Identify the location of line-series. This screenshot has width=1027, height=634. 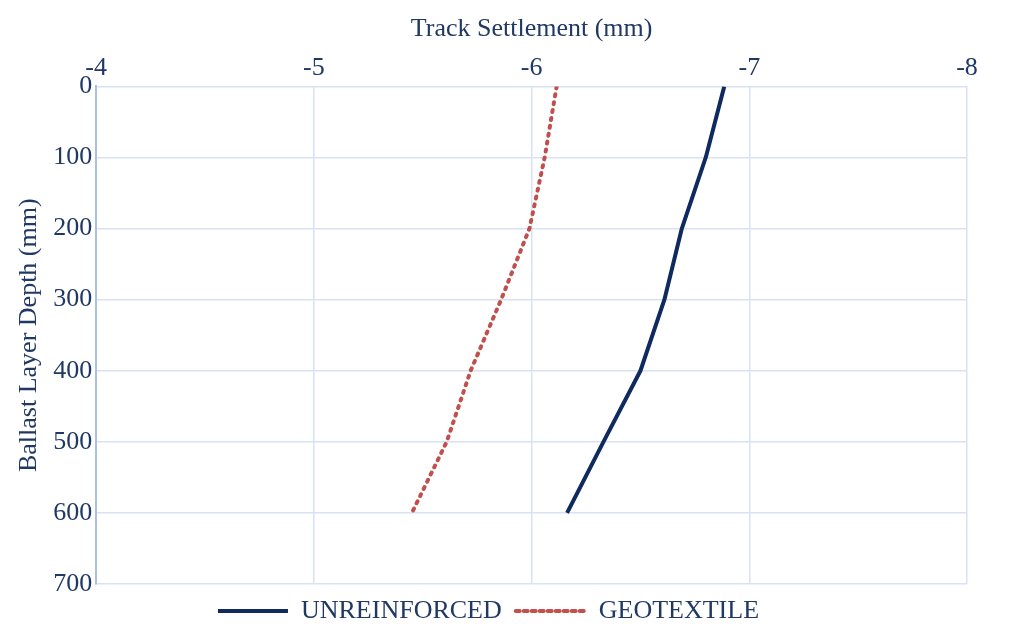
(484, 300).